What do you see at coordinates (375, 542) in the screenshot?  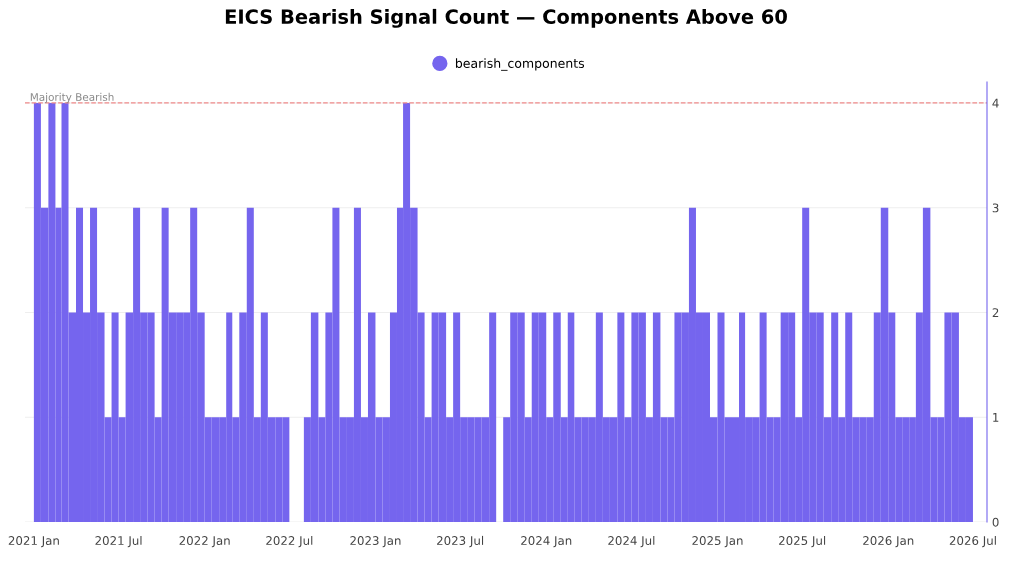 I see `x-tick-label: 2023 Jan` at bounding box center [375, 542].